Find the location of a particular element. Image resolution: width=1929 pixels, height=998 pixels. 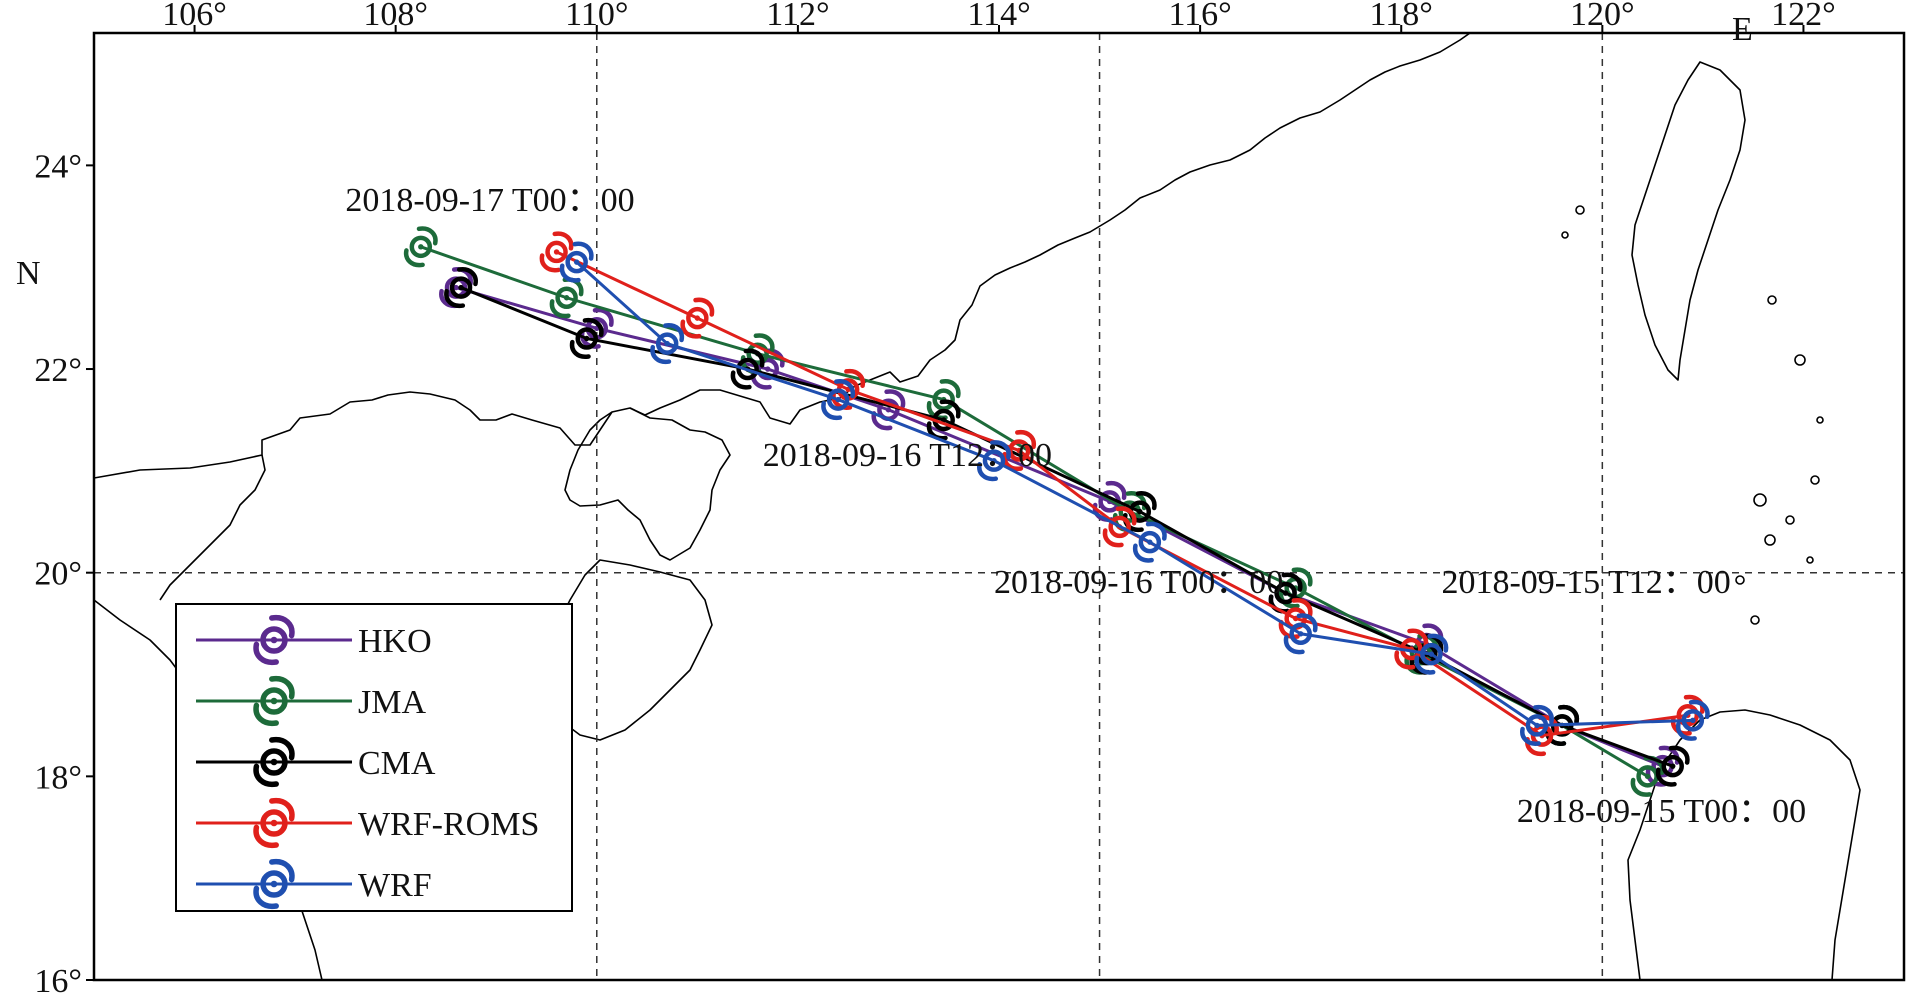

lon-tick-label: 120° is located at coordinates (1602, 16).